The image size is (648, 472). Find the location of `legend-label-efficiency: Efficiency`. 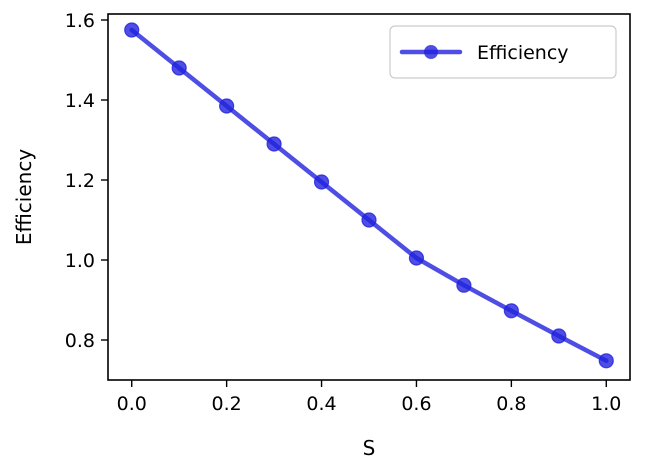

legend-label-efficiency: Efficiency is located at coordinates (523, 53).